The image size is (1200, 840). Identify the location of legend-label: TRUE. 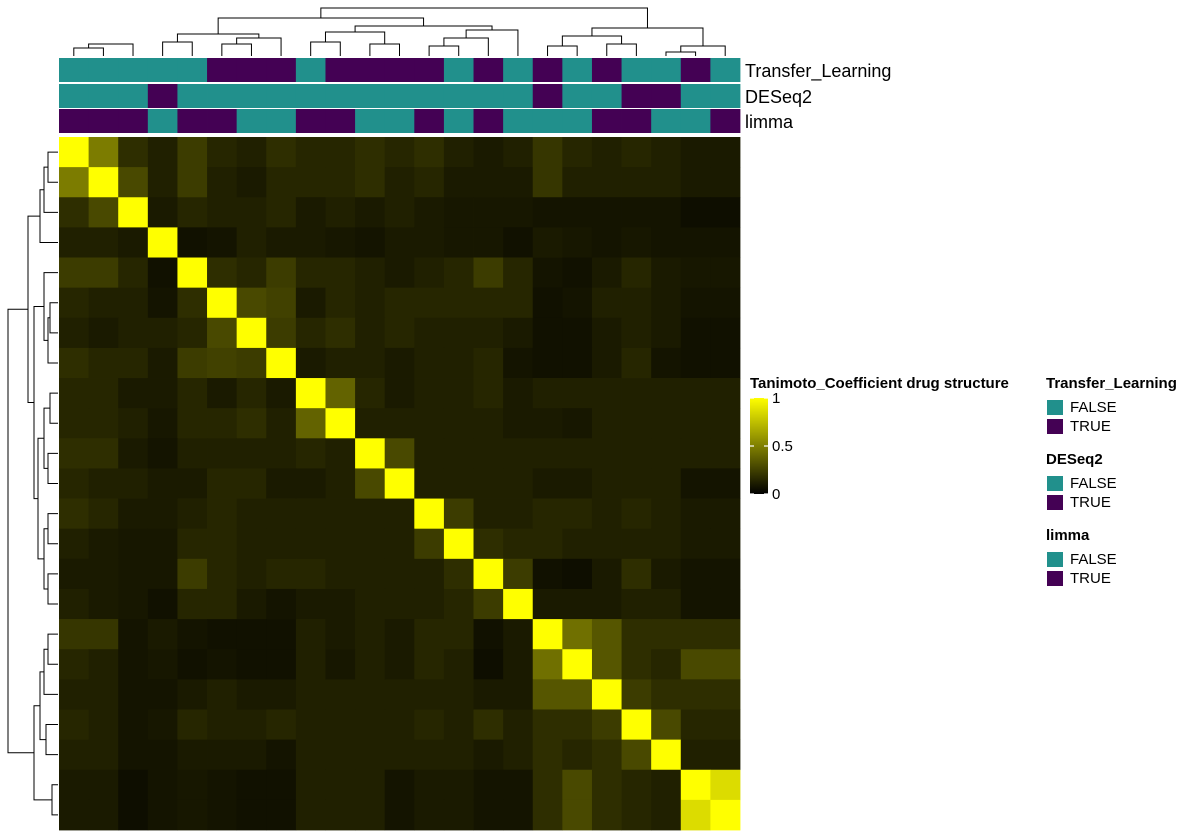
(1090, 426).